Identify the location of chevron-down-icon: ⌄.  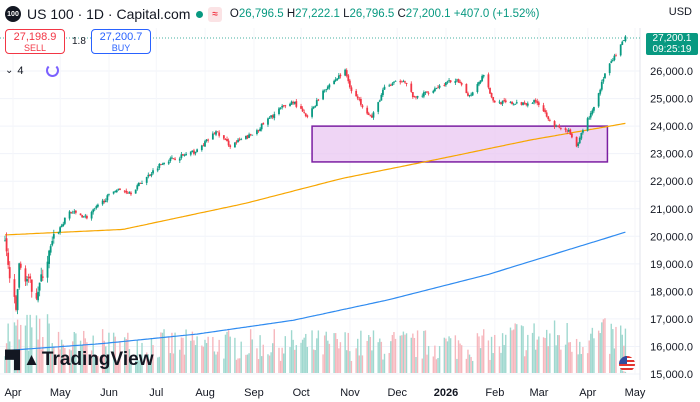
(9, 70).